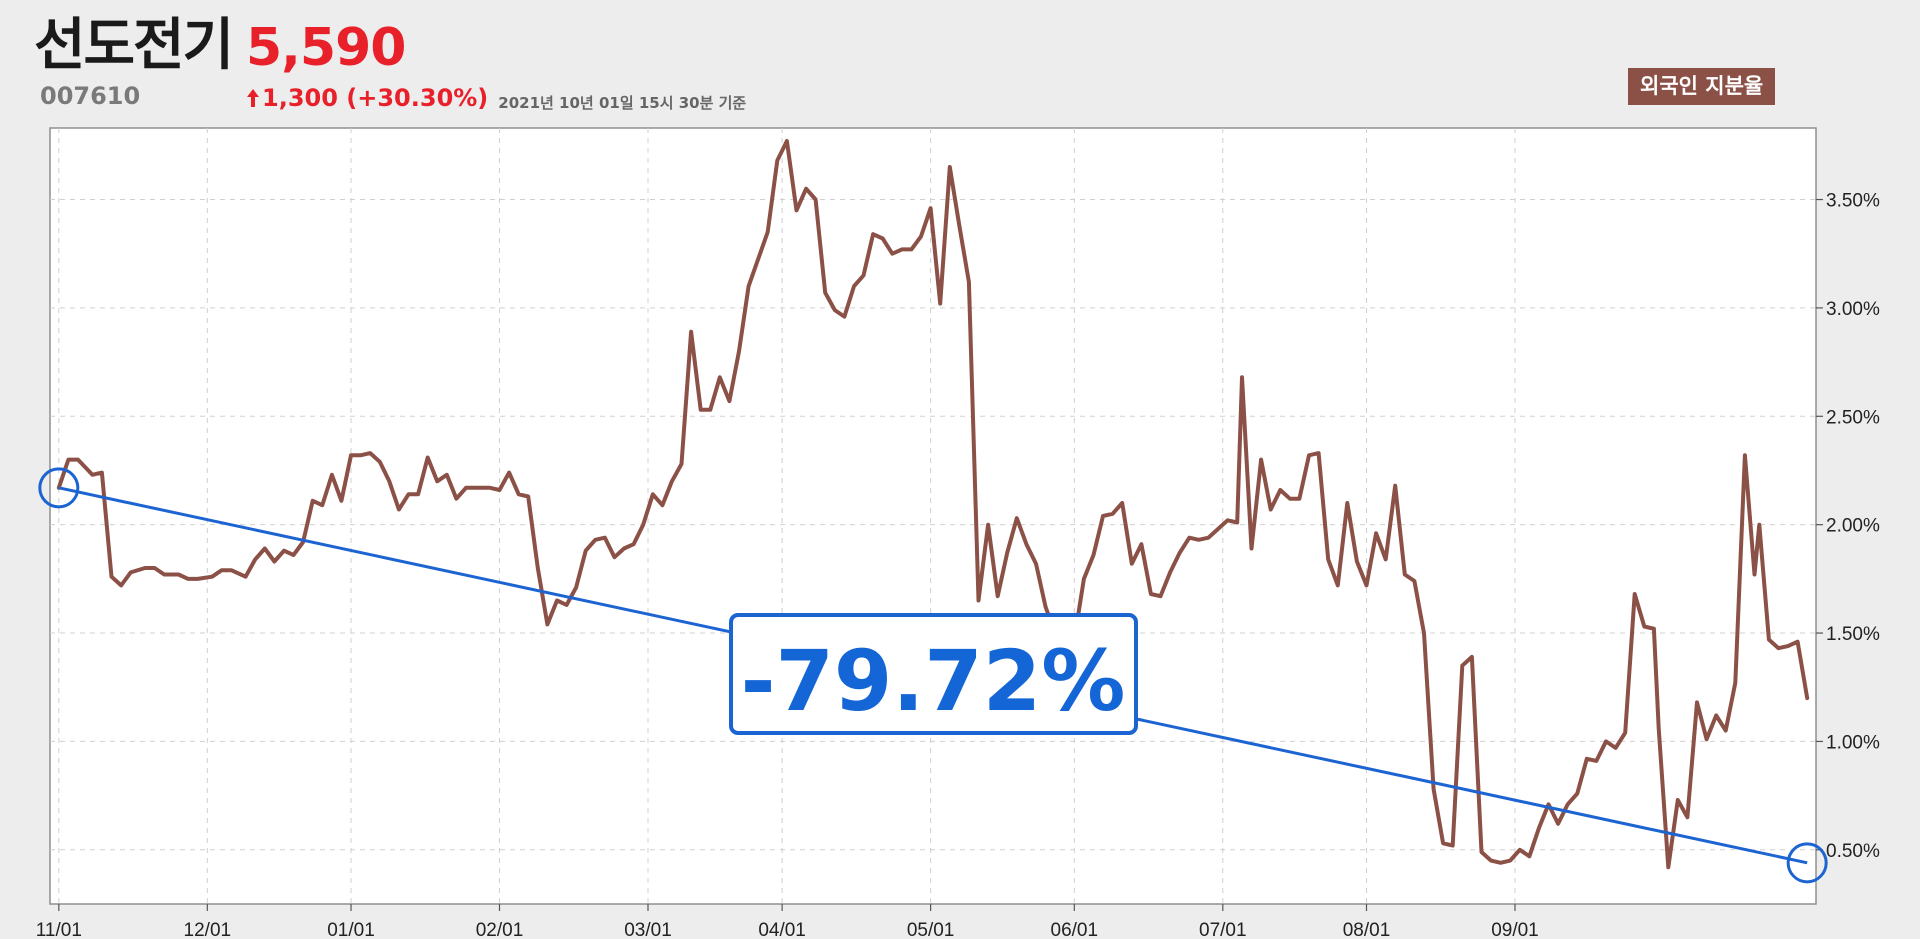  Describe the element at coordinates (622, 103) in the screenshot. I see `timestamp: 2021년 10년 01일 15시 30분 기준` at that location.